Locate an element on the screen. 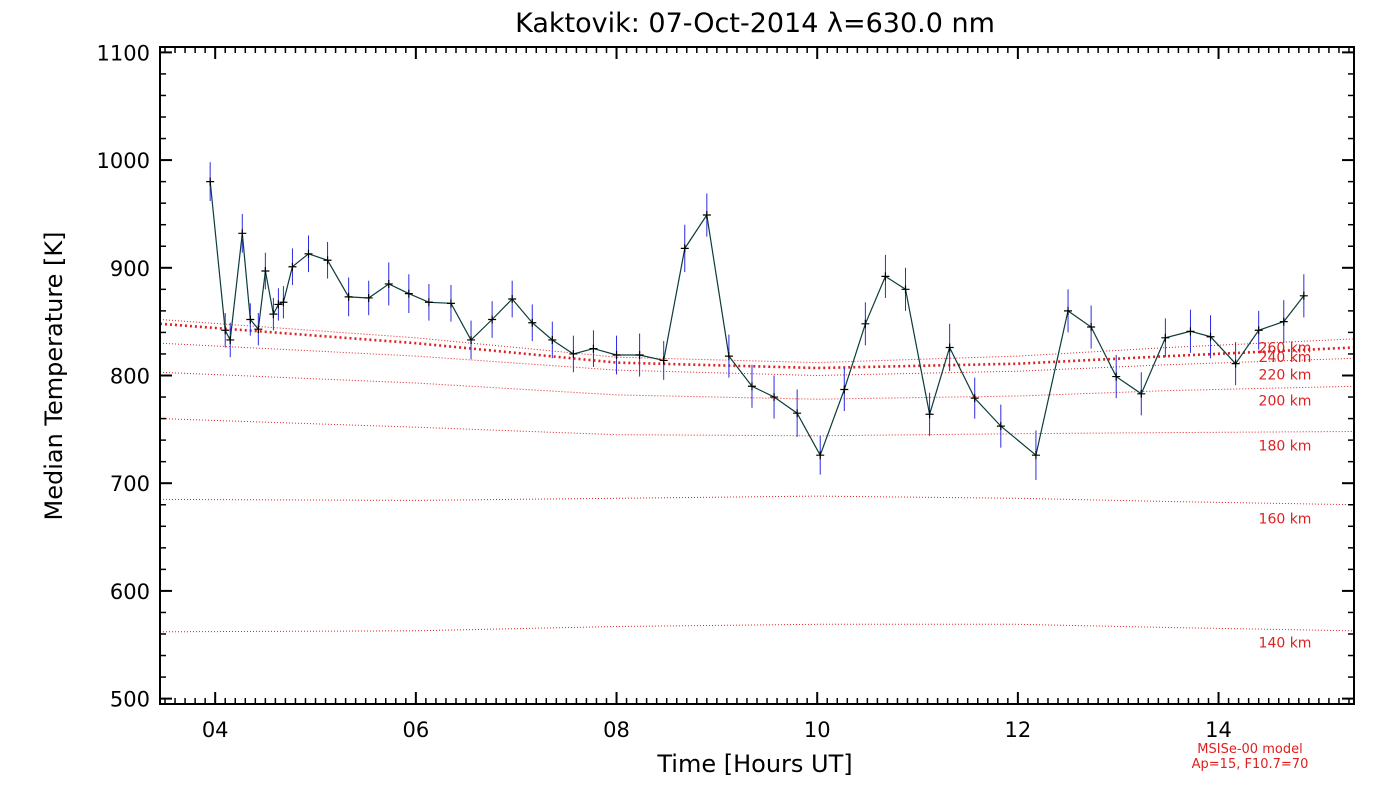  y-tick-label: 800 is located at coordinates (130, 377).